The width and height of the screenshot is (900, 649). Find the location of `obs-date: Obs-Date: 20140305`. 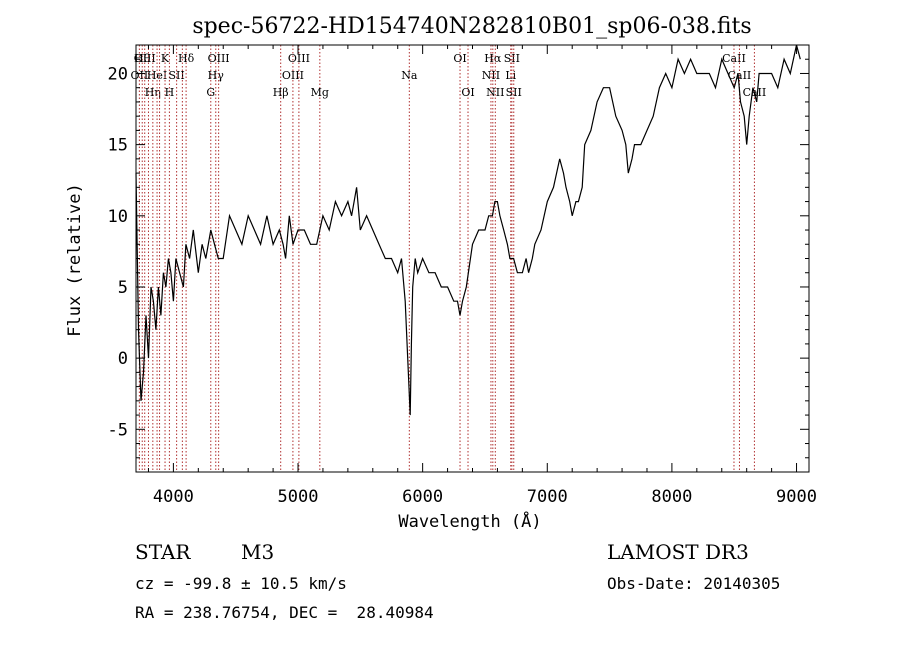

obs-date: Obs-Date: 20140305 is located at coordinates (694, 583).